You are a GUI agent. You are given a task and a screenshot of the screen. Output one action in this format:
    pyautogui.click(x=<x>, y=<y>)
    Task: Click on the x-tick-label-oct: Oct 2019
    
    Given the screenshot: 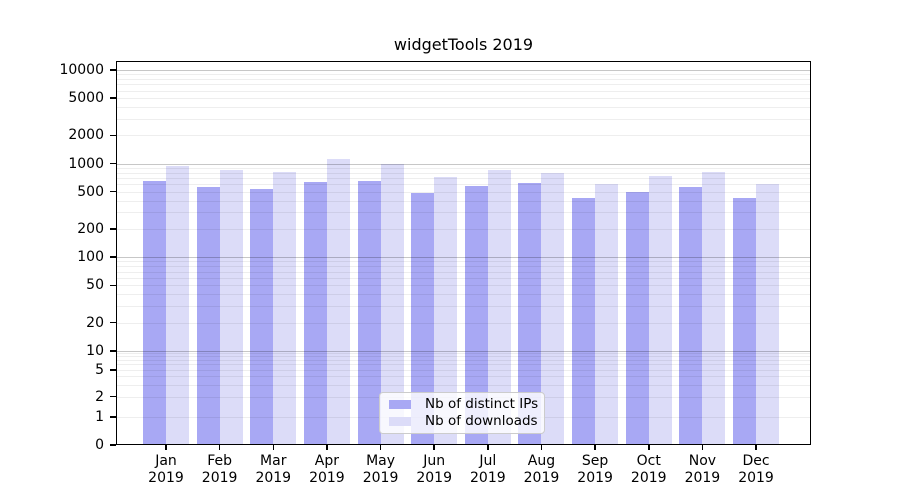 What is the action you would take?
    pyautogui.click(x=649, y=470)
    